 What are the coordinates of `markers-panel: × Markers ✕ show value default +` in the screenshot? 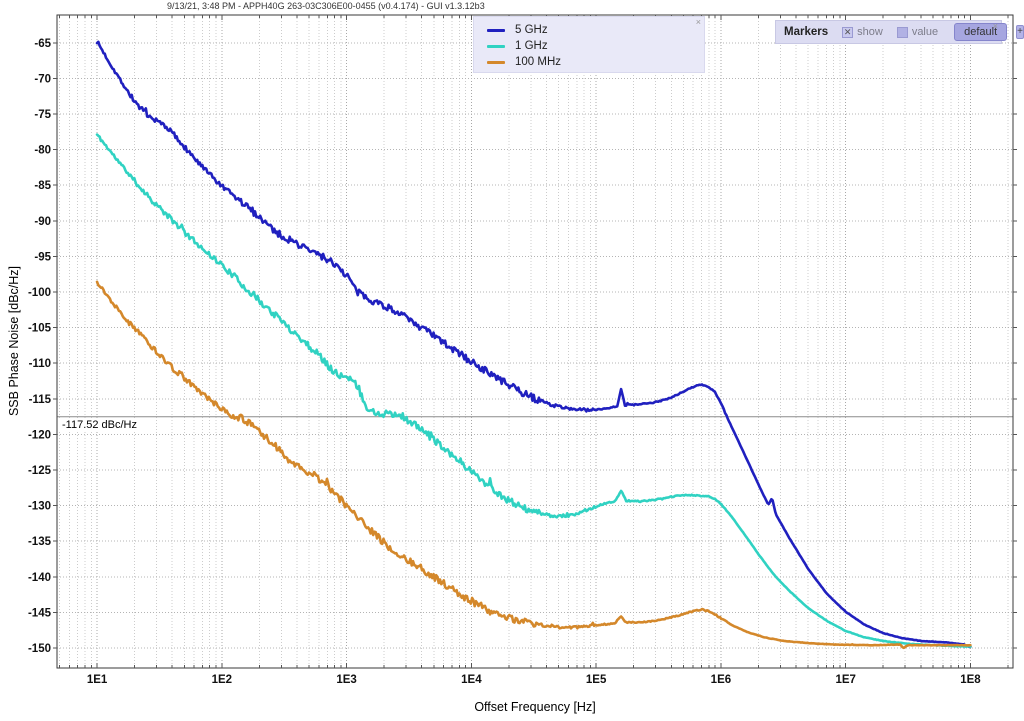 It's located at (899, 32).